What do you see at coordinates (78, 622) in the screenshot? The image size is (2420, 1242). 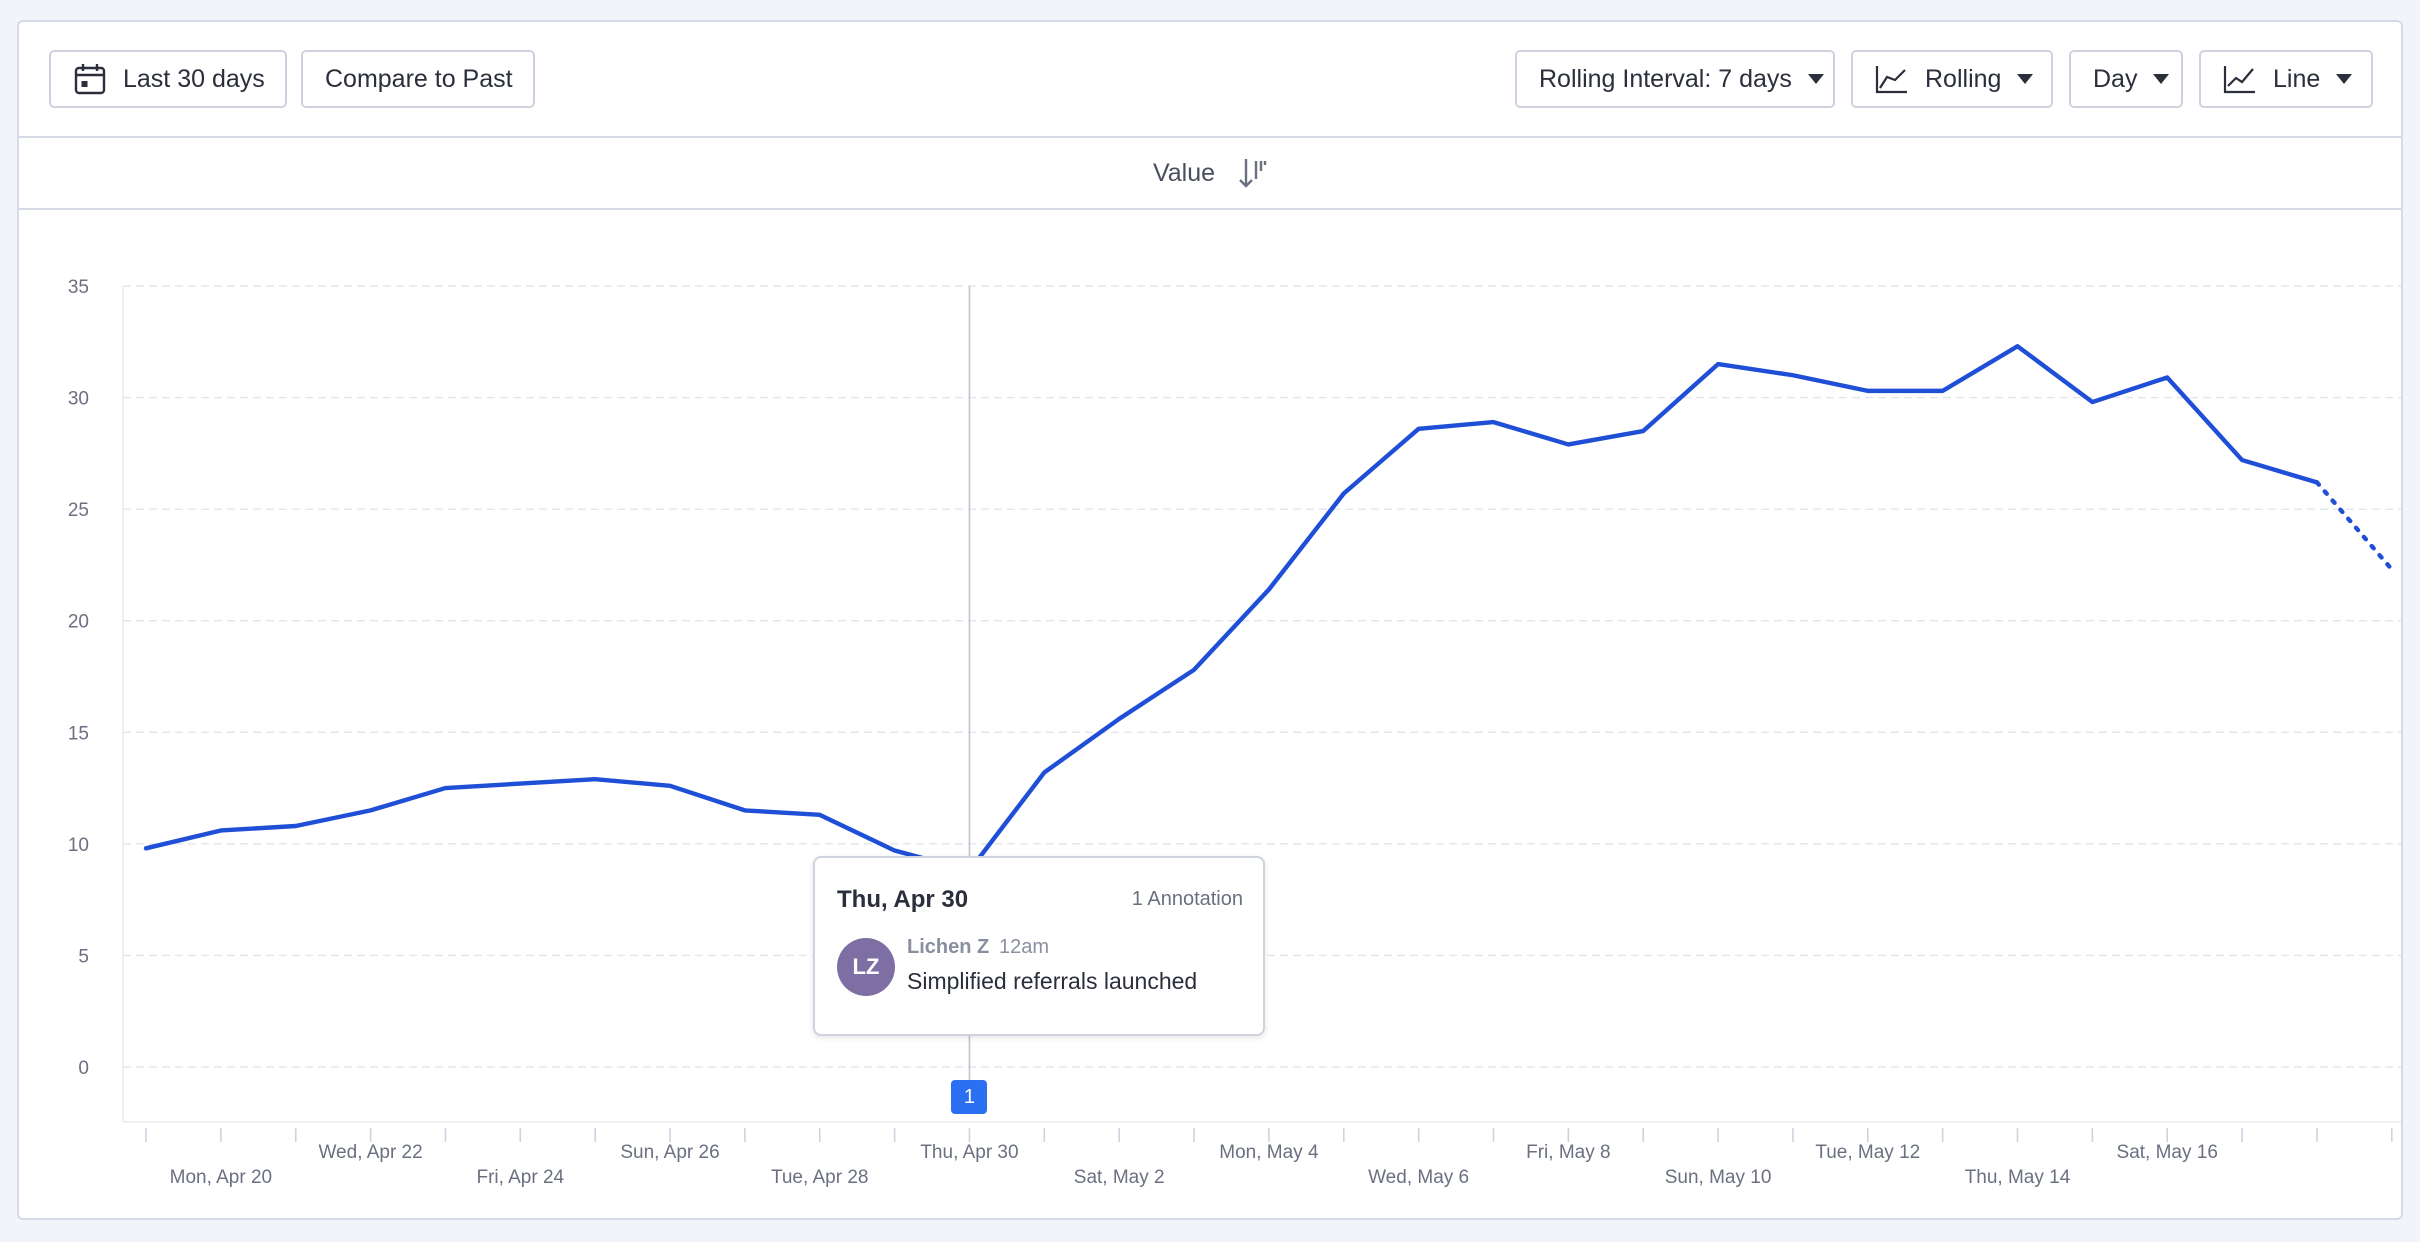 I see `y-tick-label: 20` at bounding box center [78, 622].